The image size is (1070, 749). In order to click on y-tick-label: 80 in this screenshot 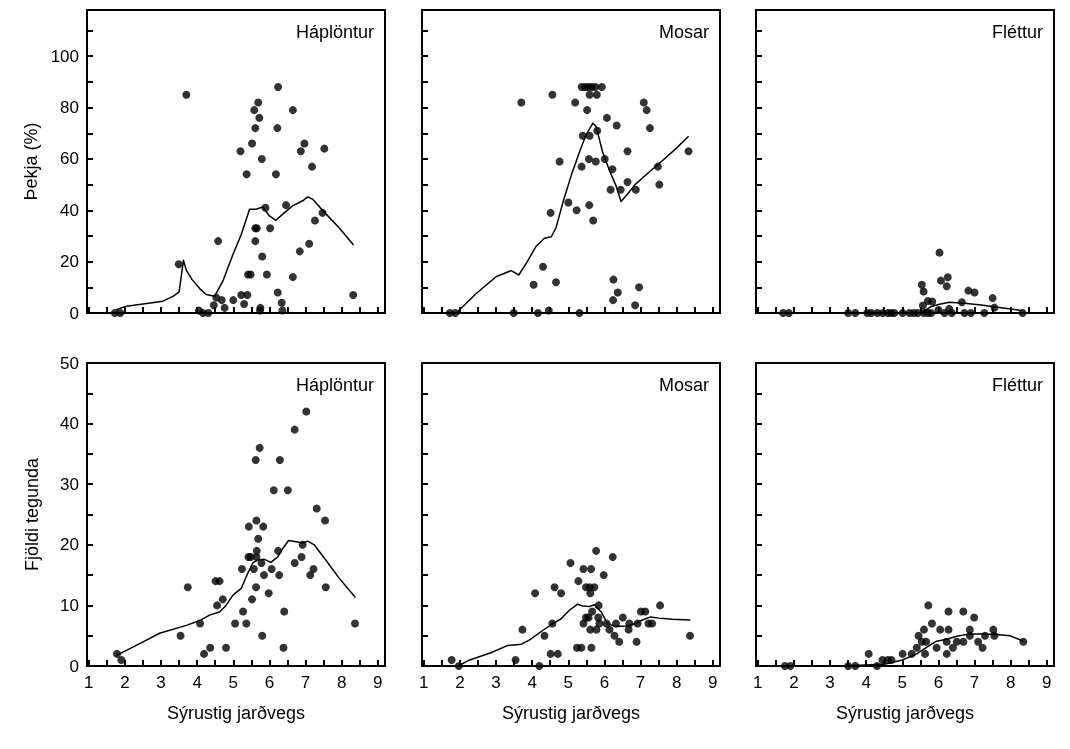, I will do `click(69, 108)`.